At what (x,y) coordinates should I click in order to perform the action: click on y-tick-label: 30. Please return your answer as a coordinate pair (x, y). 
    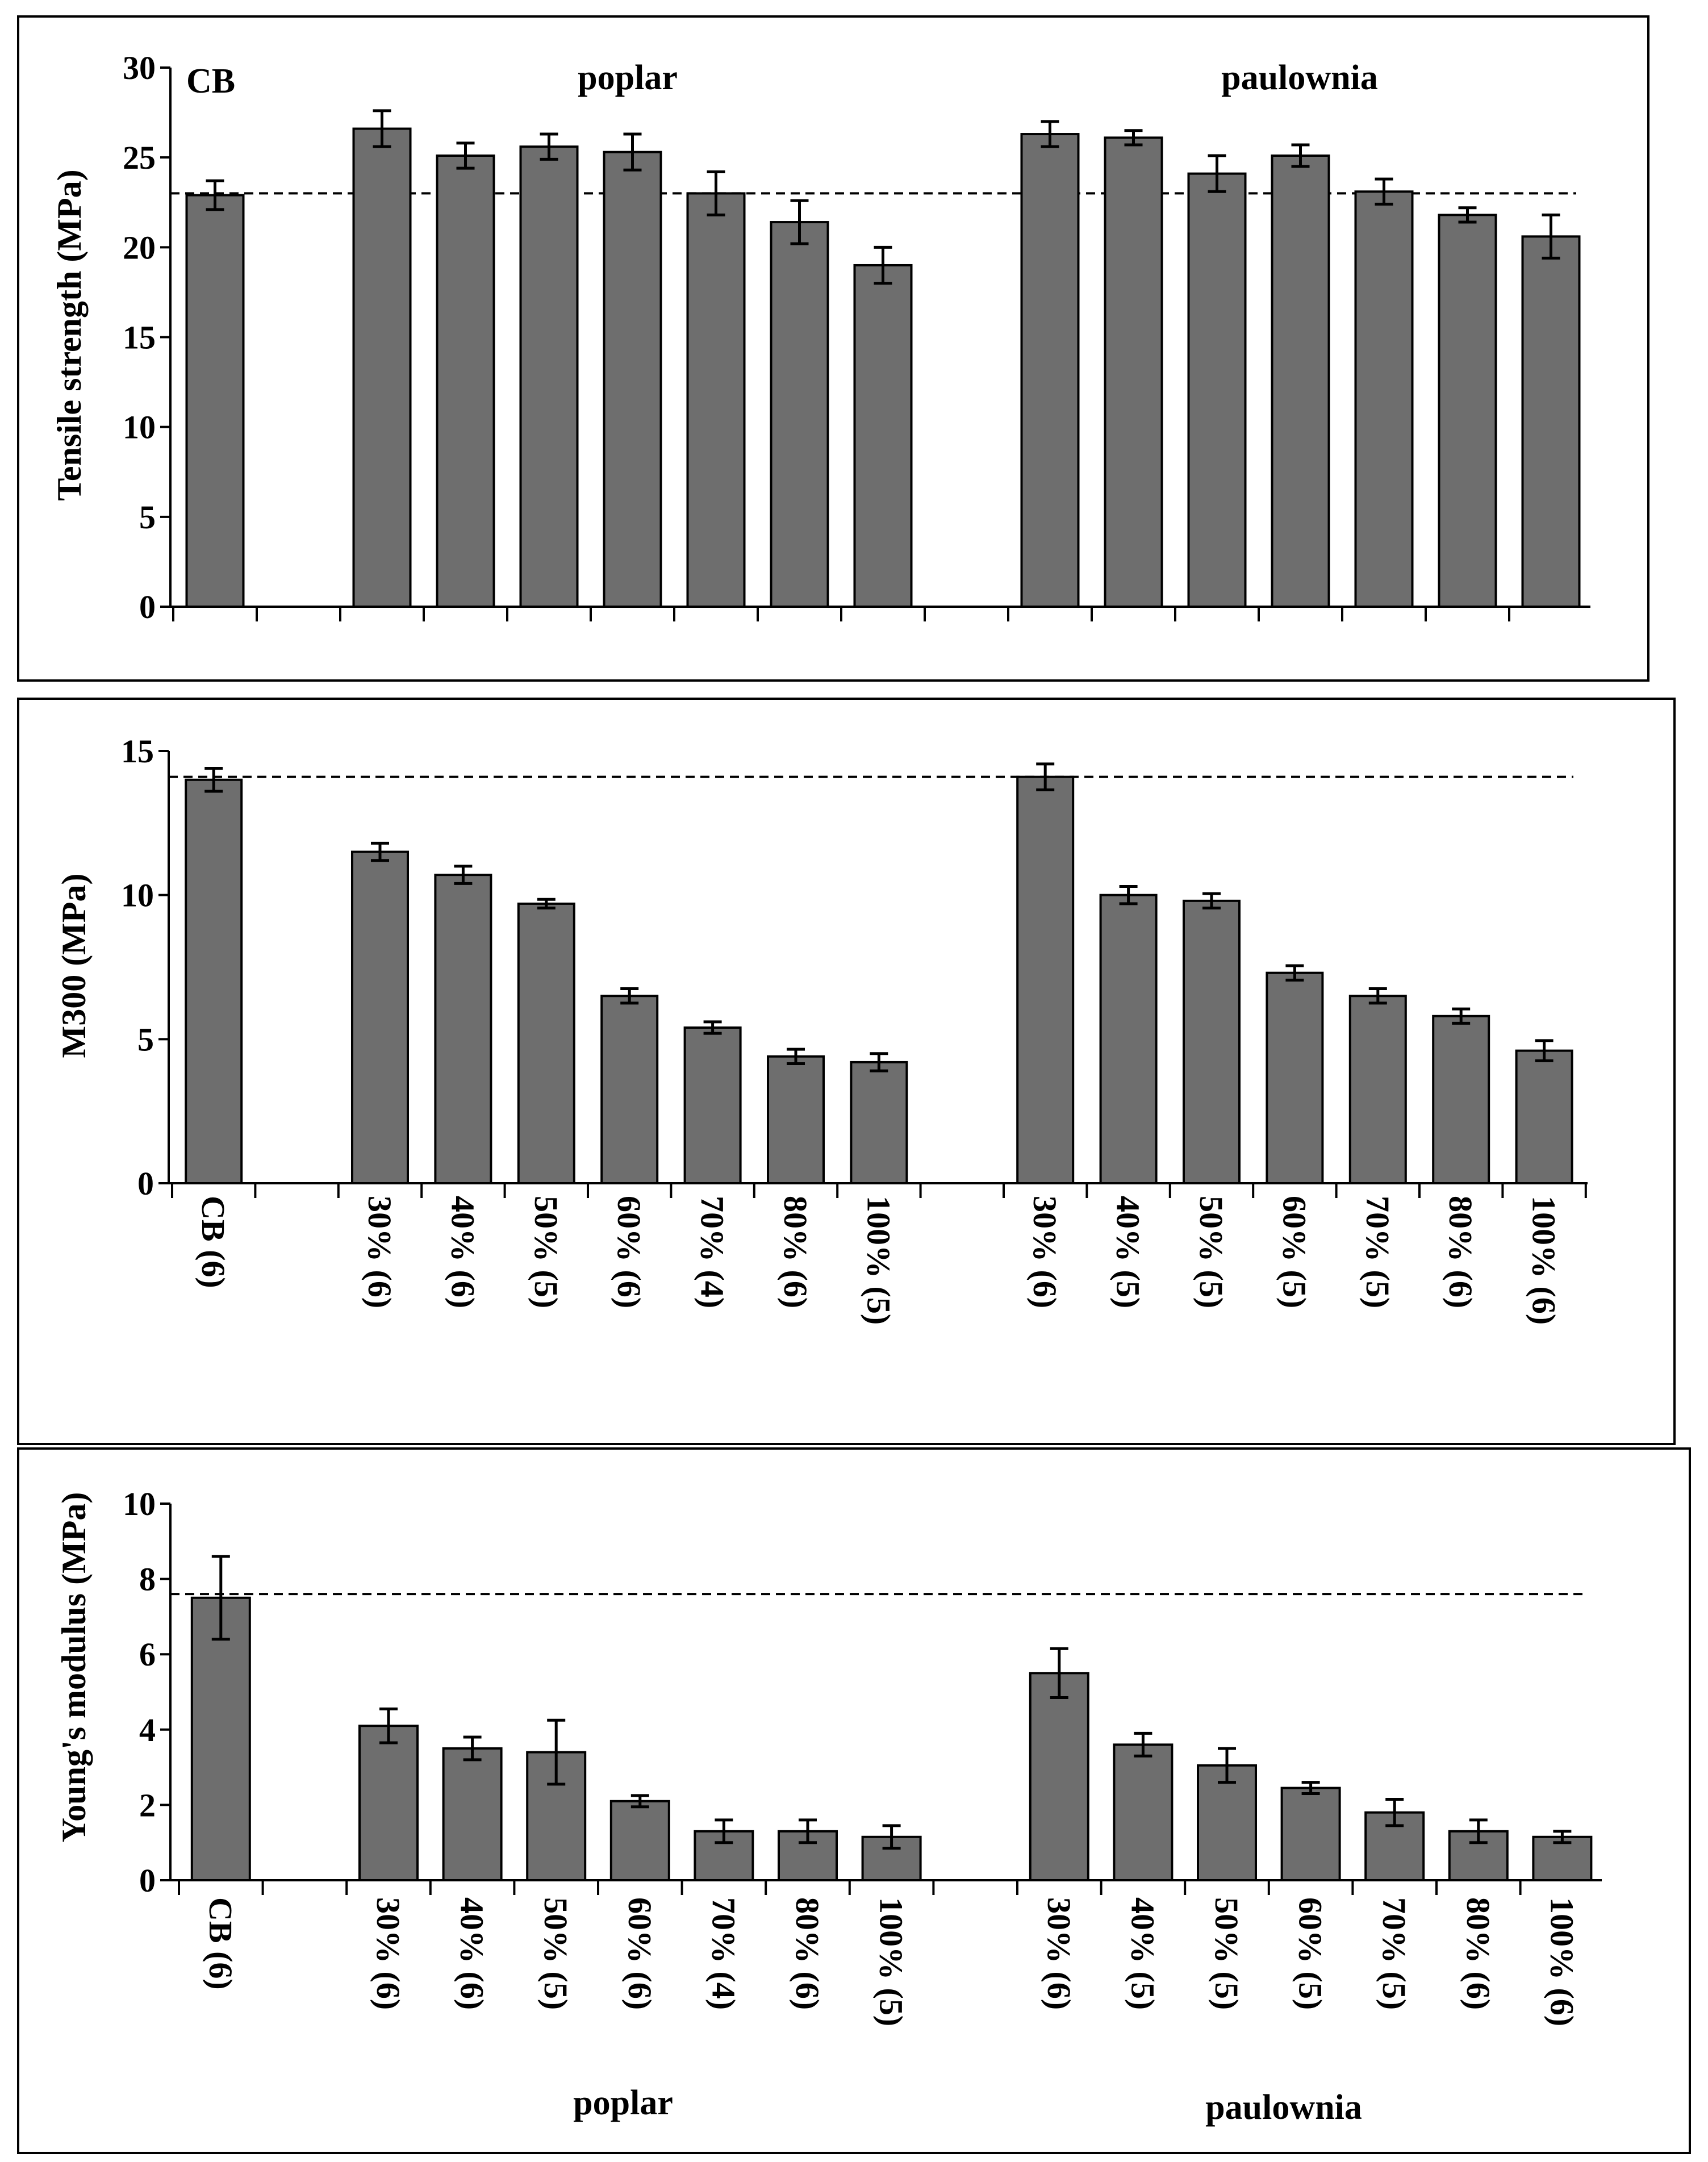
    Looking at the image, I should click on (139, 67).